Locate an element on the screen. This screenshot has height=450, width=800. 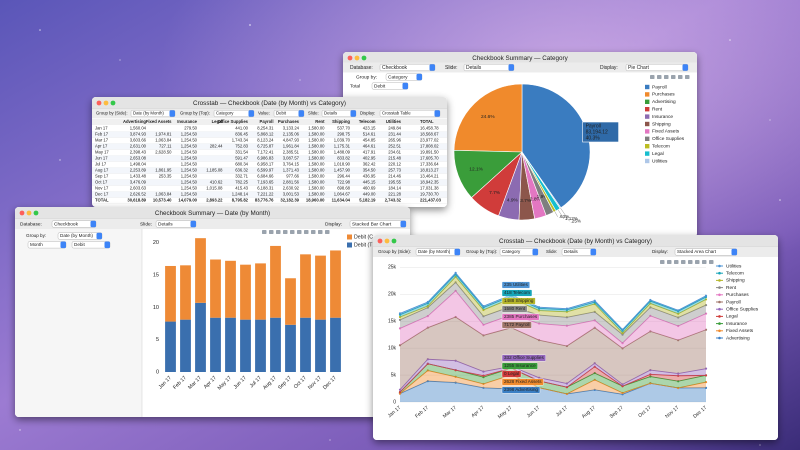
table-cell: 836.45 is located at coordinates (241, 134).